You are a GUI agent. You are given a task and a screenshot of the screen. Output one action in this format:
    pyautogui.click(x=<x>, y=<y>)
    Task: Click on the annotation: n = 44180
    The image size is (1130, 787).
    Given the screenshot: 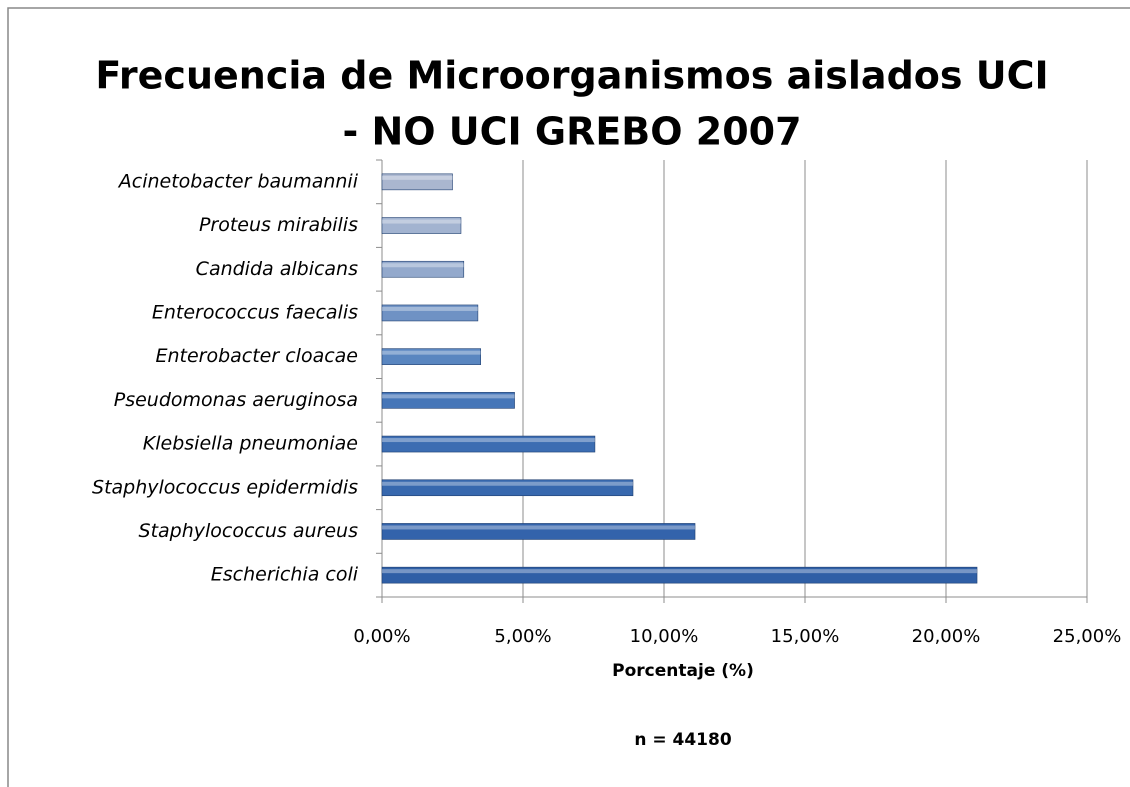 What is the action you would take?
    pyautogui.click(x=682, y=740)
    